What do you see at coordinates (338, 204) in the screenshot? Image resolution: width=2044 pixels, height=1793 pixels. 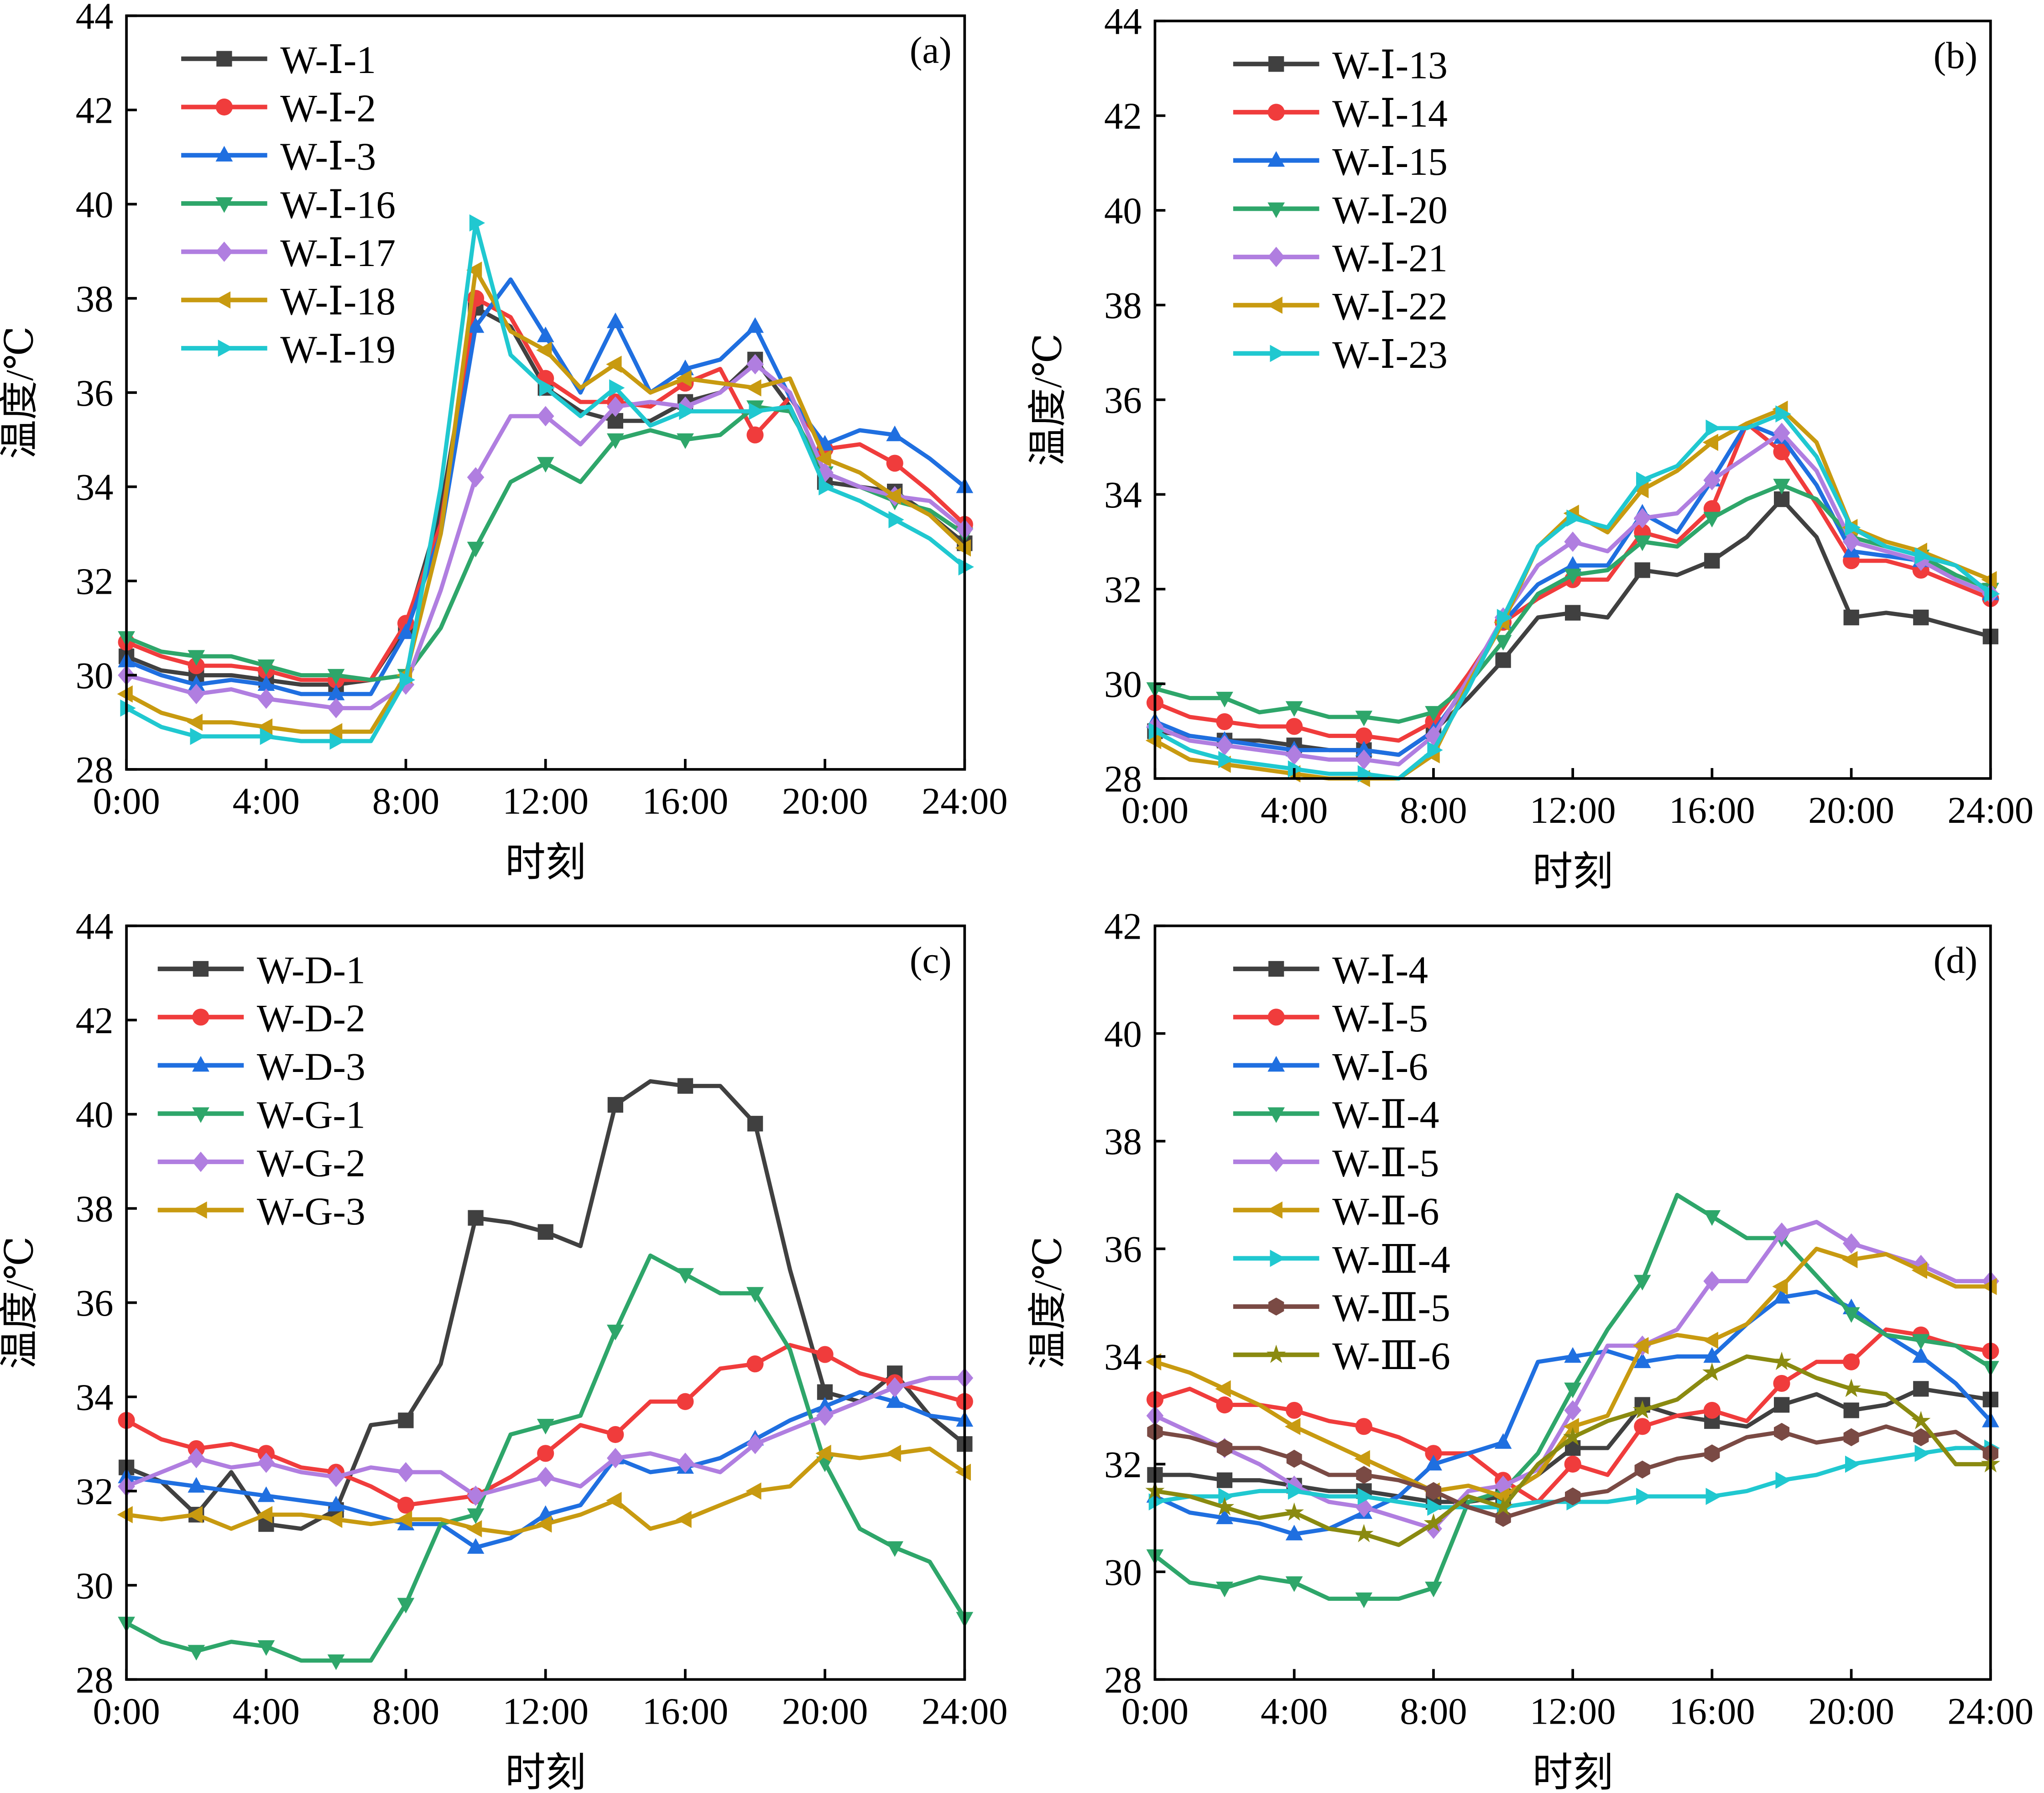 I see `legend-label: W-Ⅰ-16` at bounding box center [338, 204].